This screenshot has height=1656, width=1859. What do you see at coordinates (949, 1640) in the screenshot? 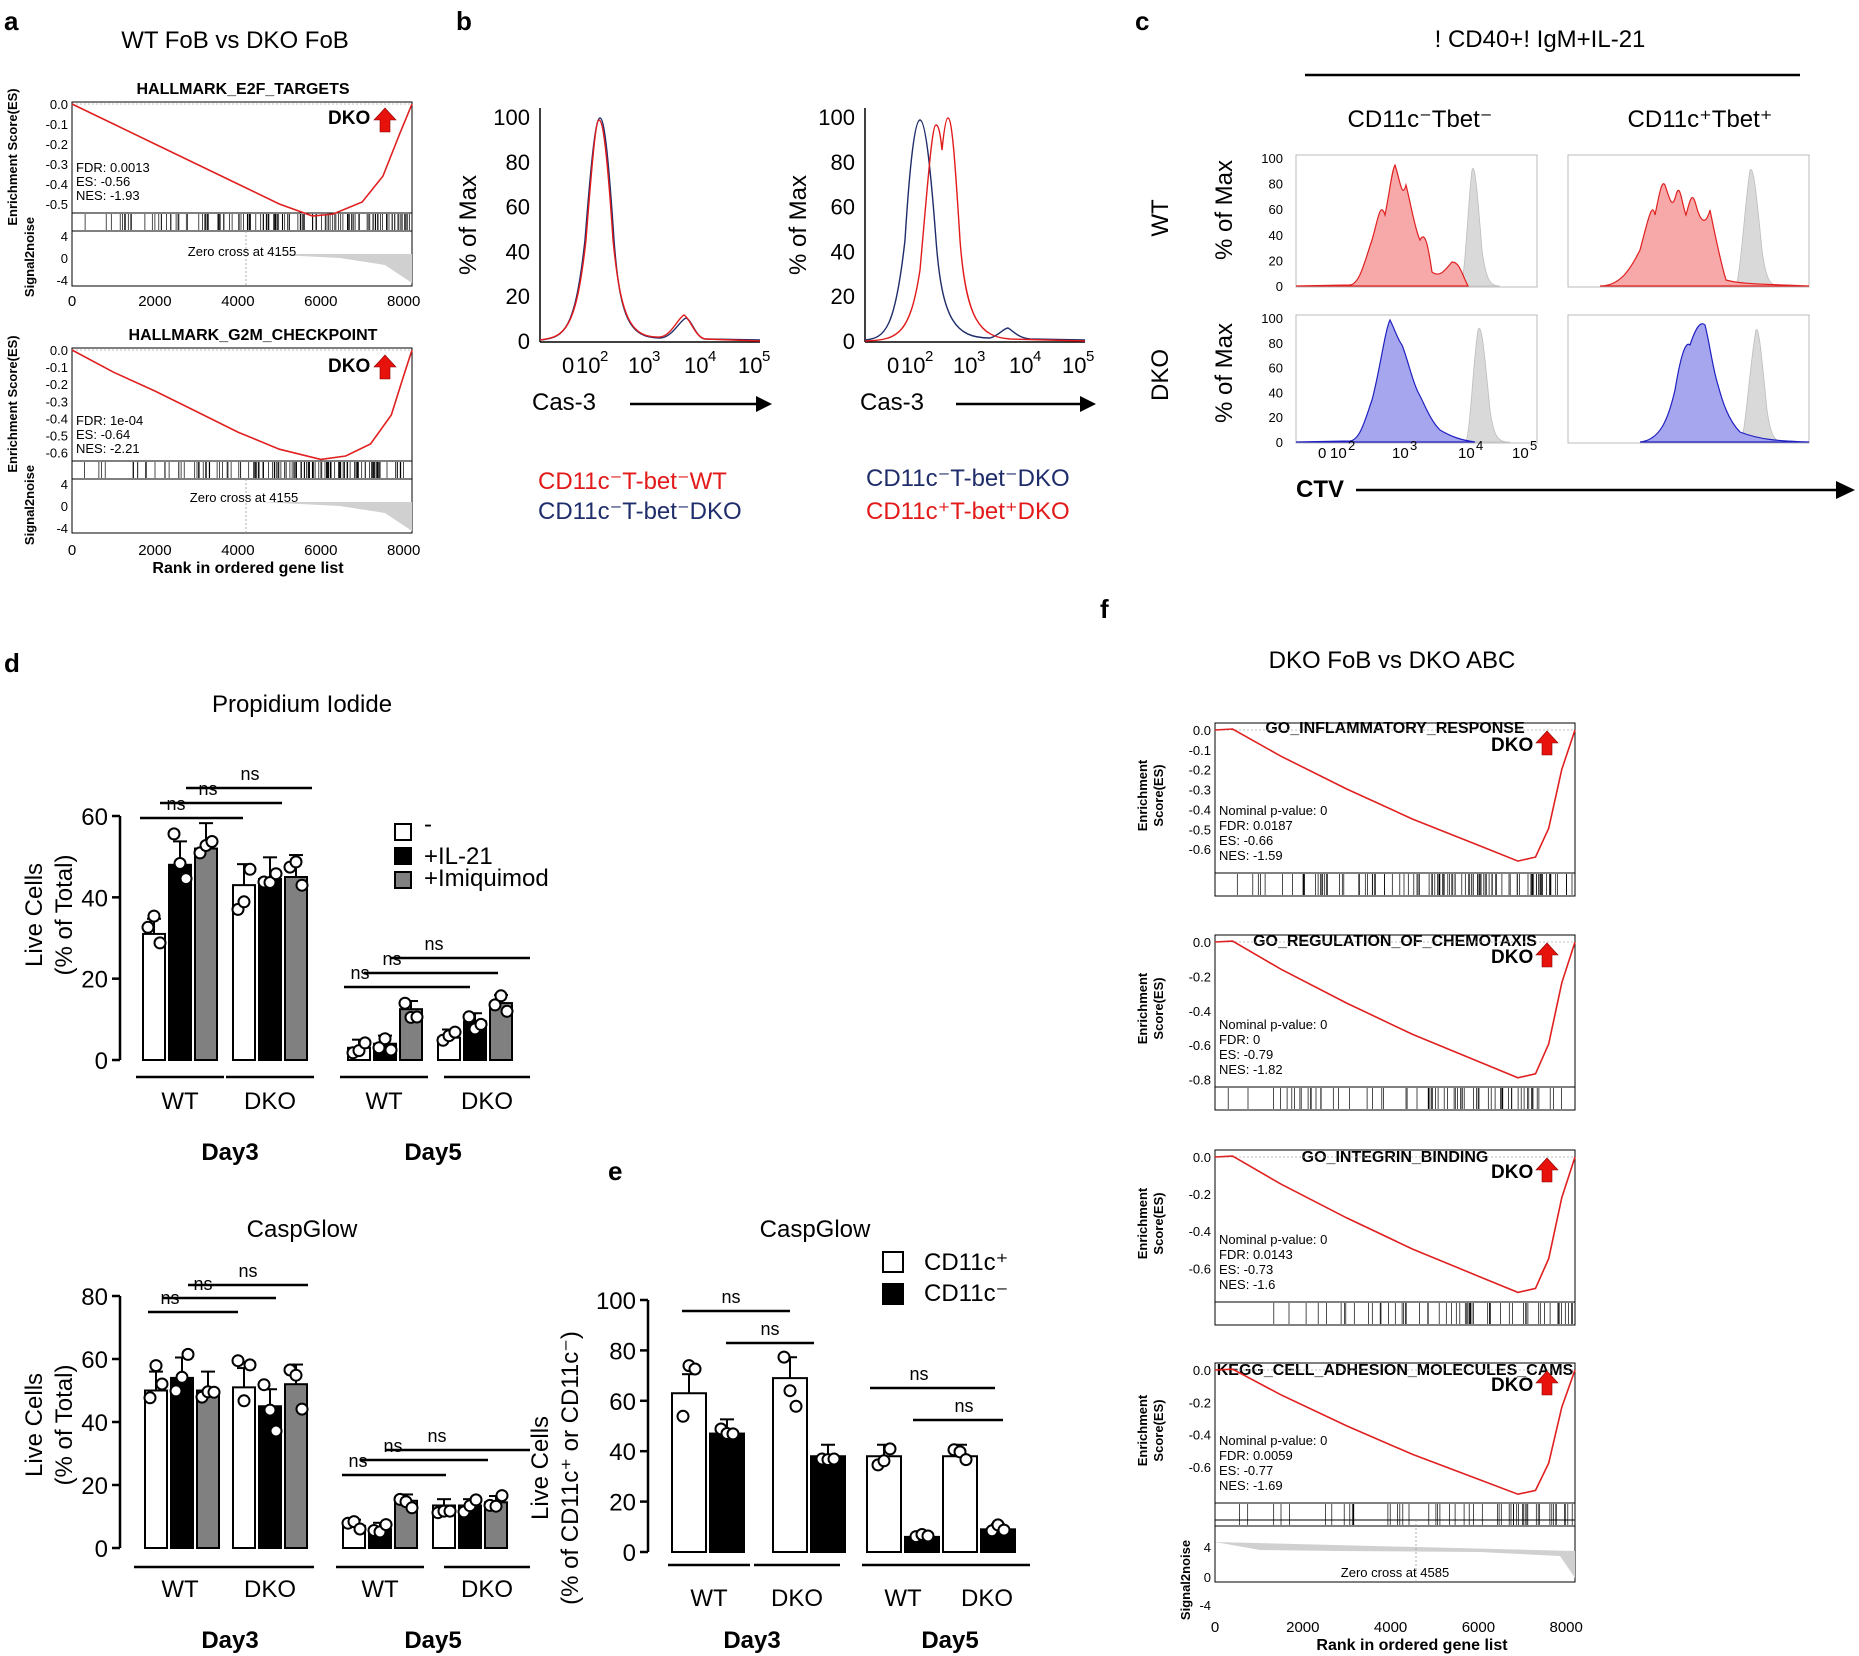
I see `day-label: Day5` at bounding box center [949, 1640].